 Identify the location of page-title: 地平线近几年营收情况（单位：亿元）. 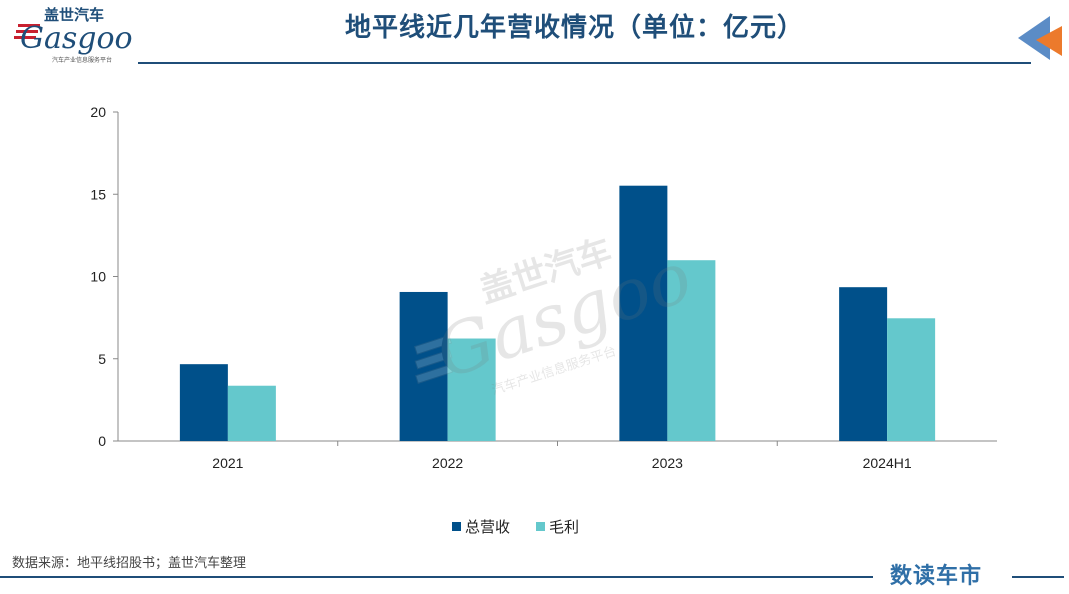
(574, 28).